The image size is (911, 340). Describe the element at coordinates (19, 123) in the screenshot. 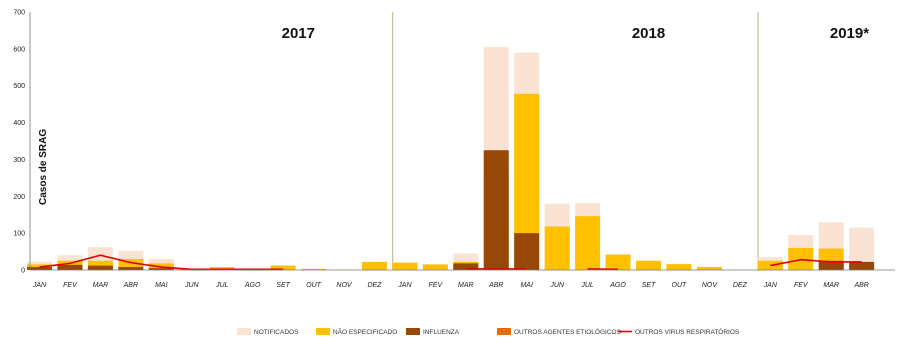

I see `y-tick-label: 400` at that location.